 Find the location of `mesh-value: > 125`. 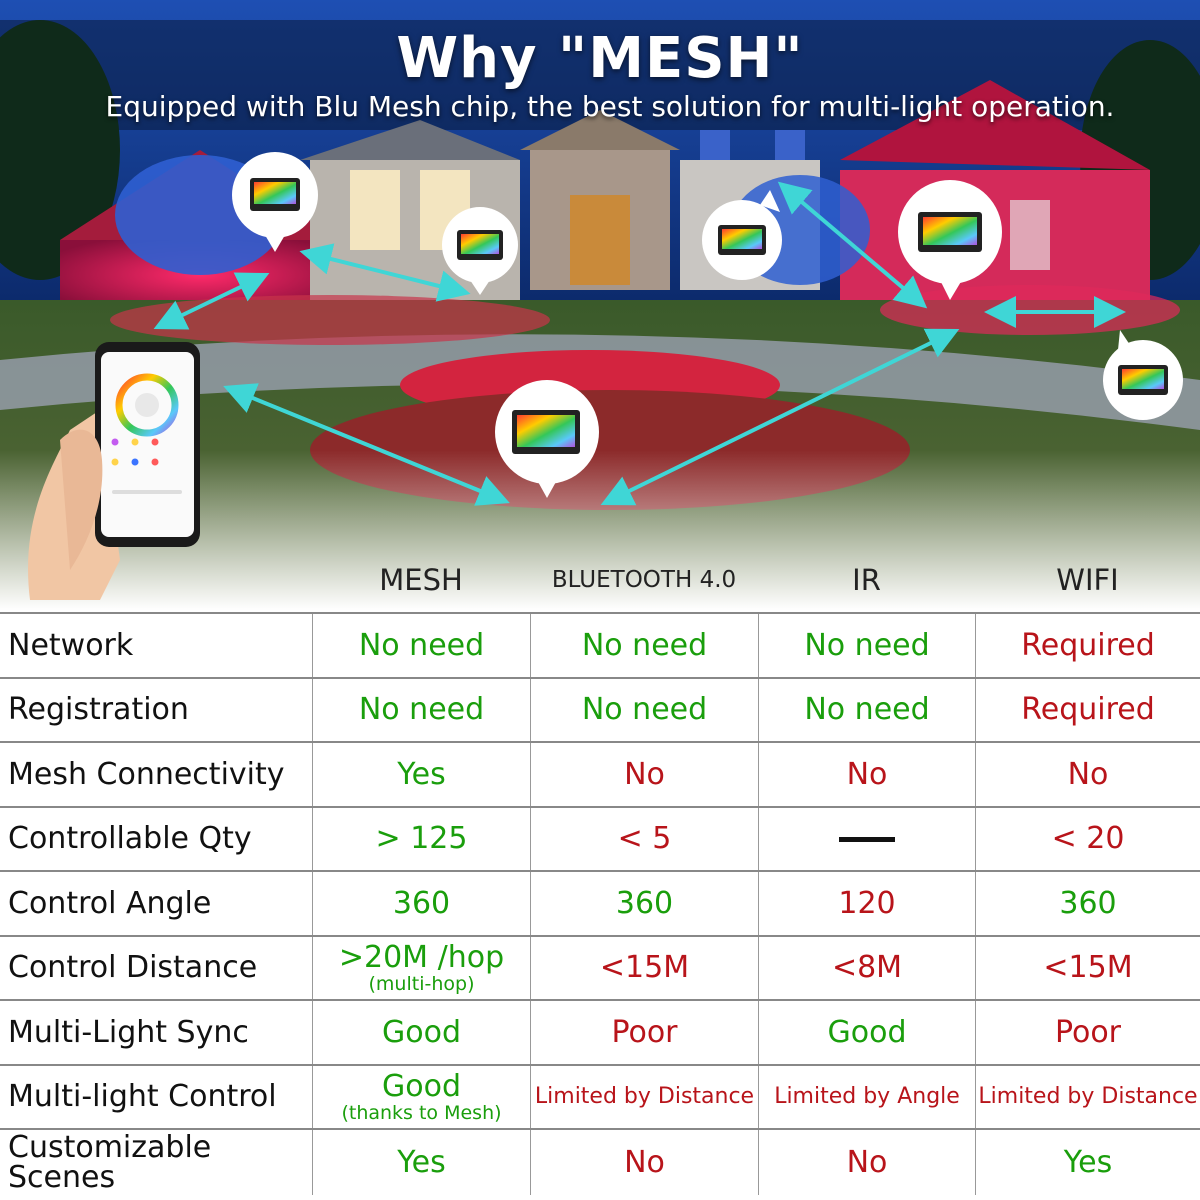

mesh-value: > 125 is located at coordinates (421, 839).